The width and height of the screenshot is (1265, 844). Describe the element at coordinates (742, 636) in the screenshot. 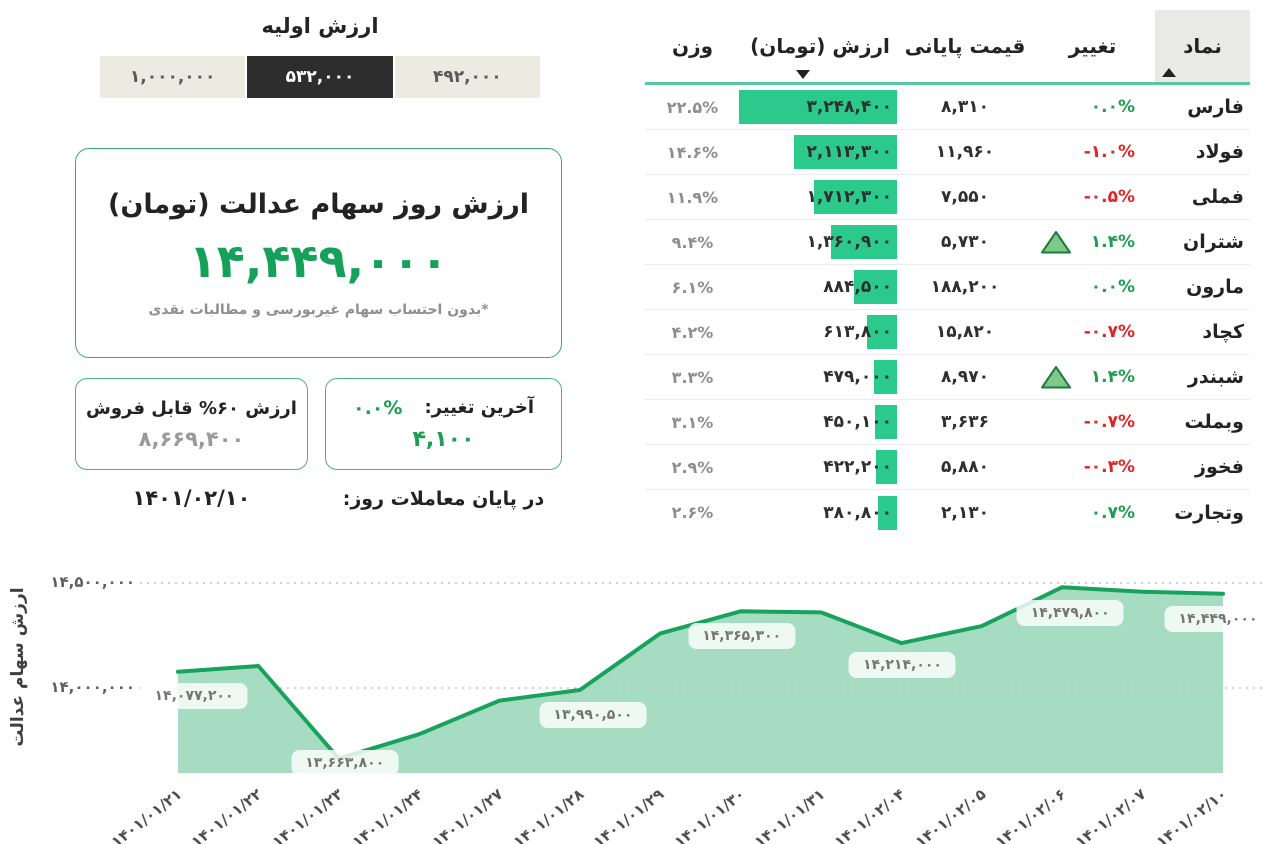

I see `data-point-label: ۱۴,۳۶۵,۳۰۰` at that location.